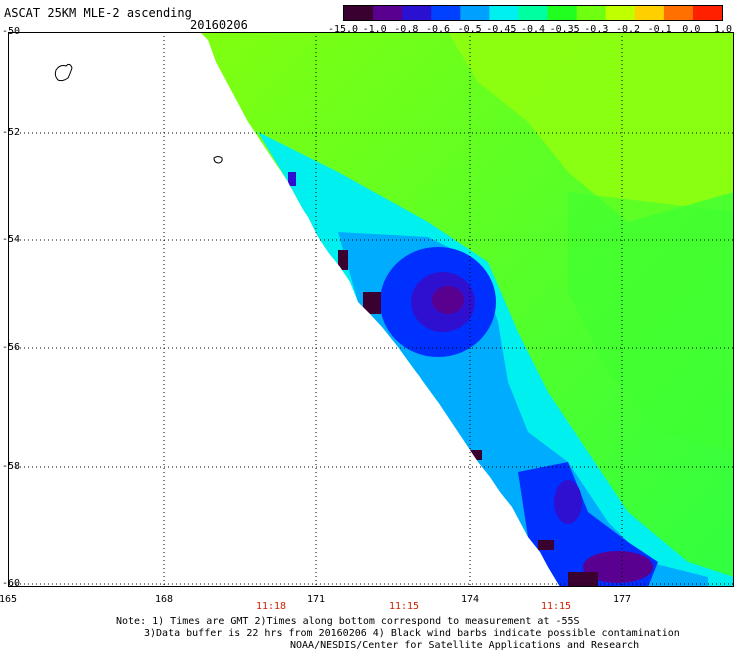 Image resolution: width=740 pixels, height=651 pixels. What do you see at coordinates (11, 347) in the screenshot?
I see `lat-label: -56` at bounding box center [11, 347].